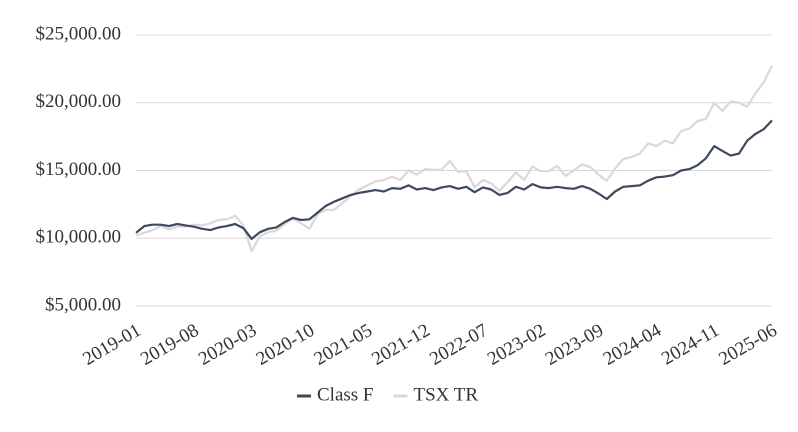 The height and width of the screenshot is (432, 798). I want to click on x-tick-label: 2020-10, so click(285, 345).